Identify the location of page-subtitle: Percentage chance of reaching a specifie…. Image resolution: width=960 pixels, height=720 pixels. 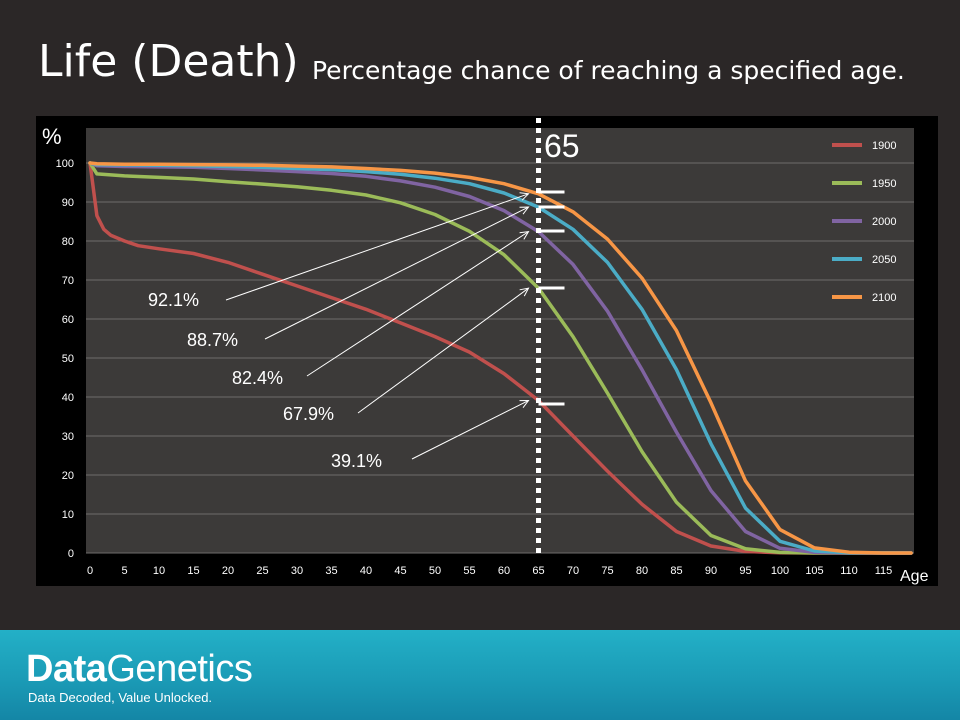
(608, 70).